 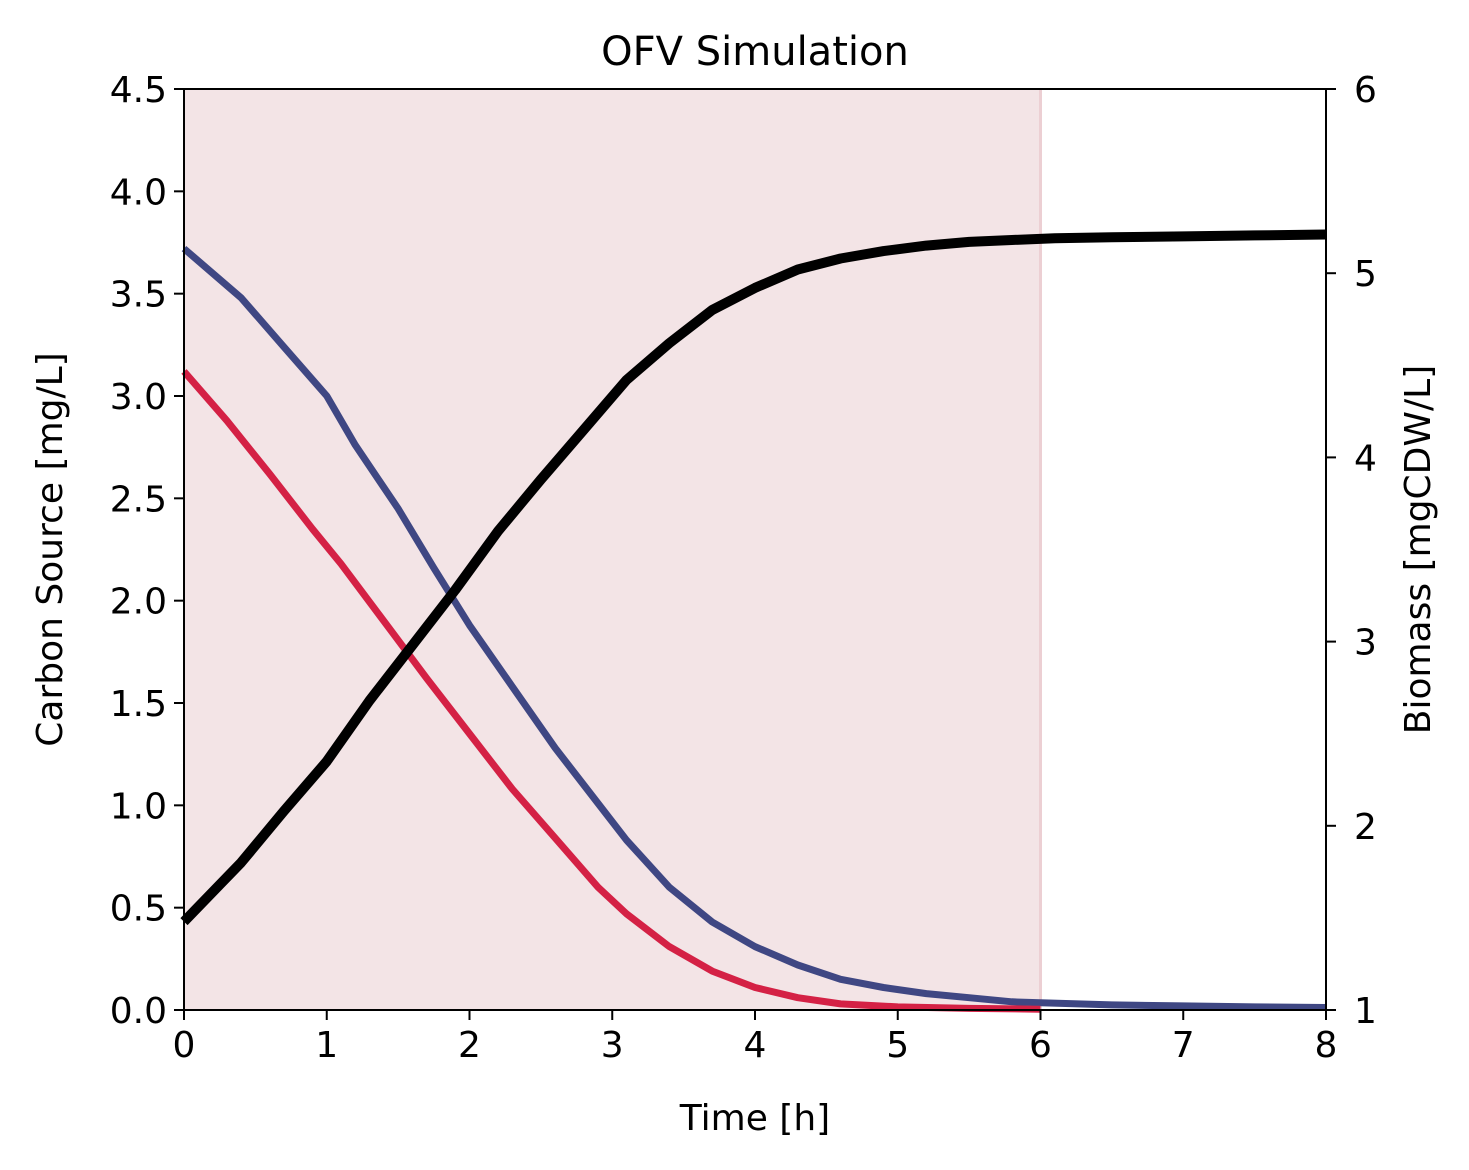 I want to click on y-tick-label: 2.0, so click(x=138, y=602).